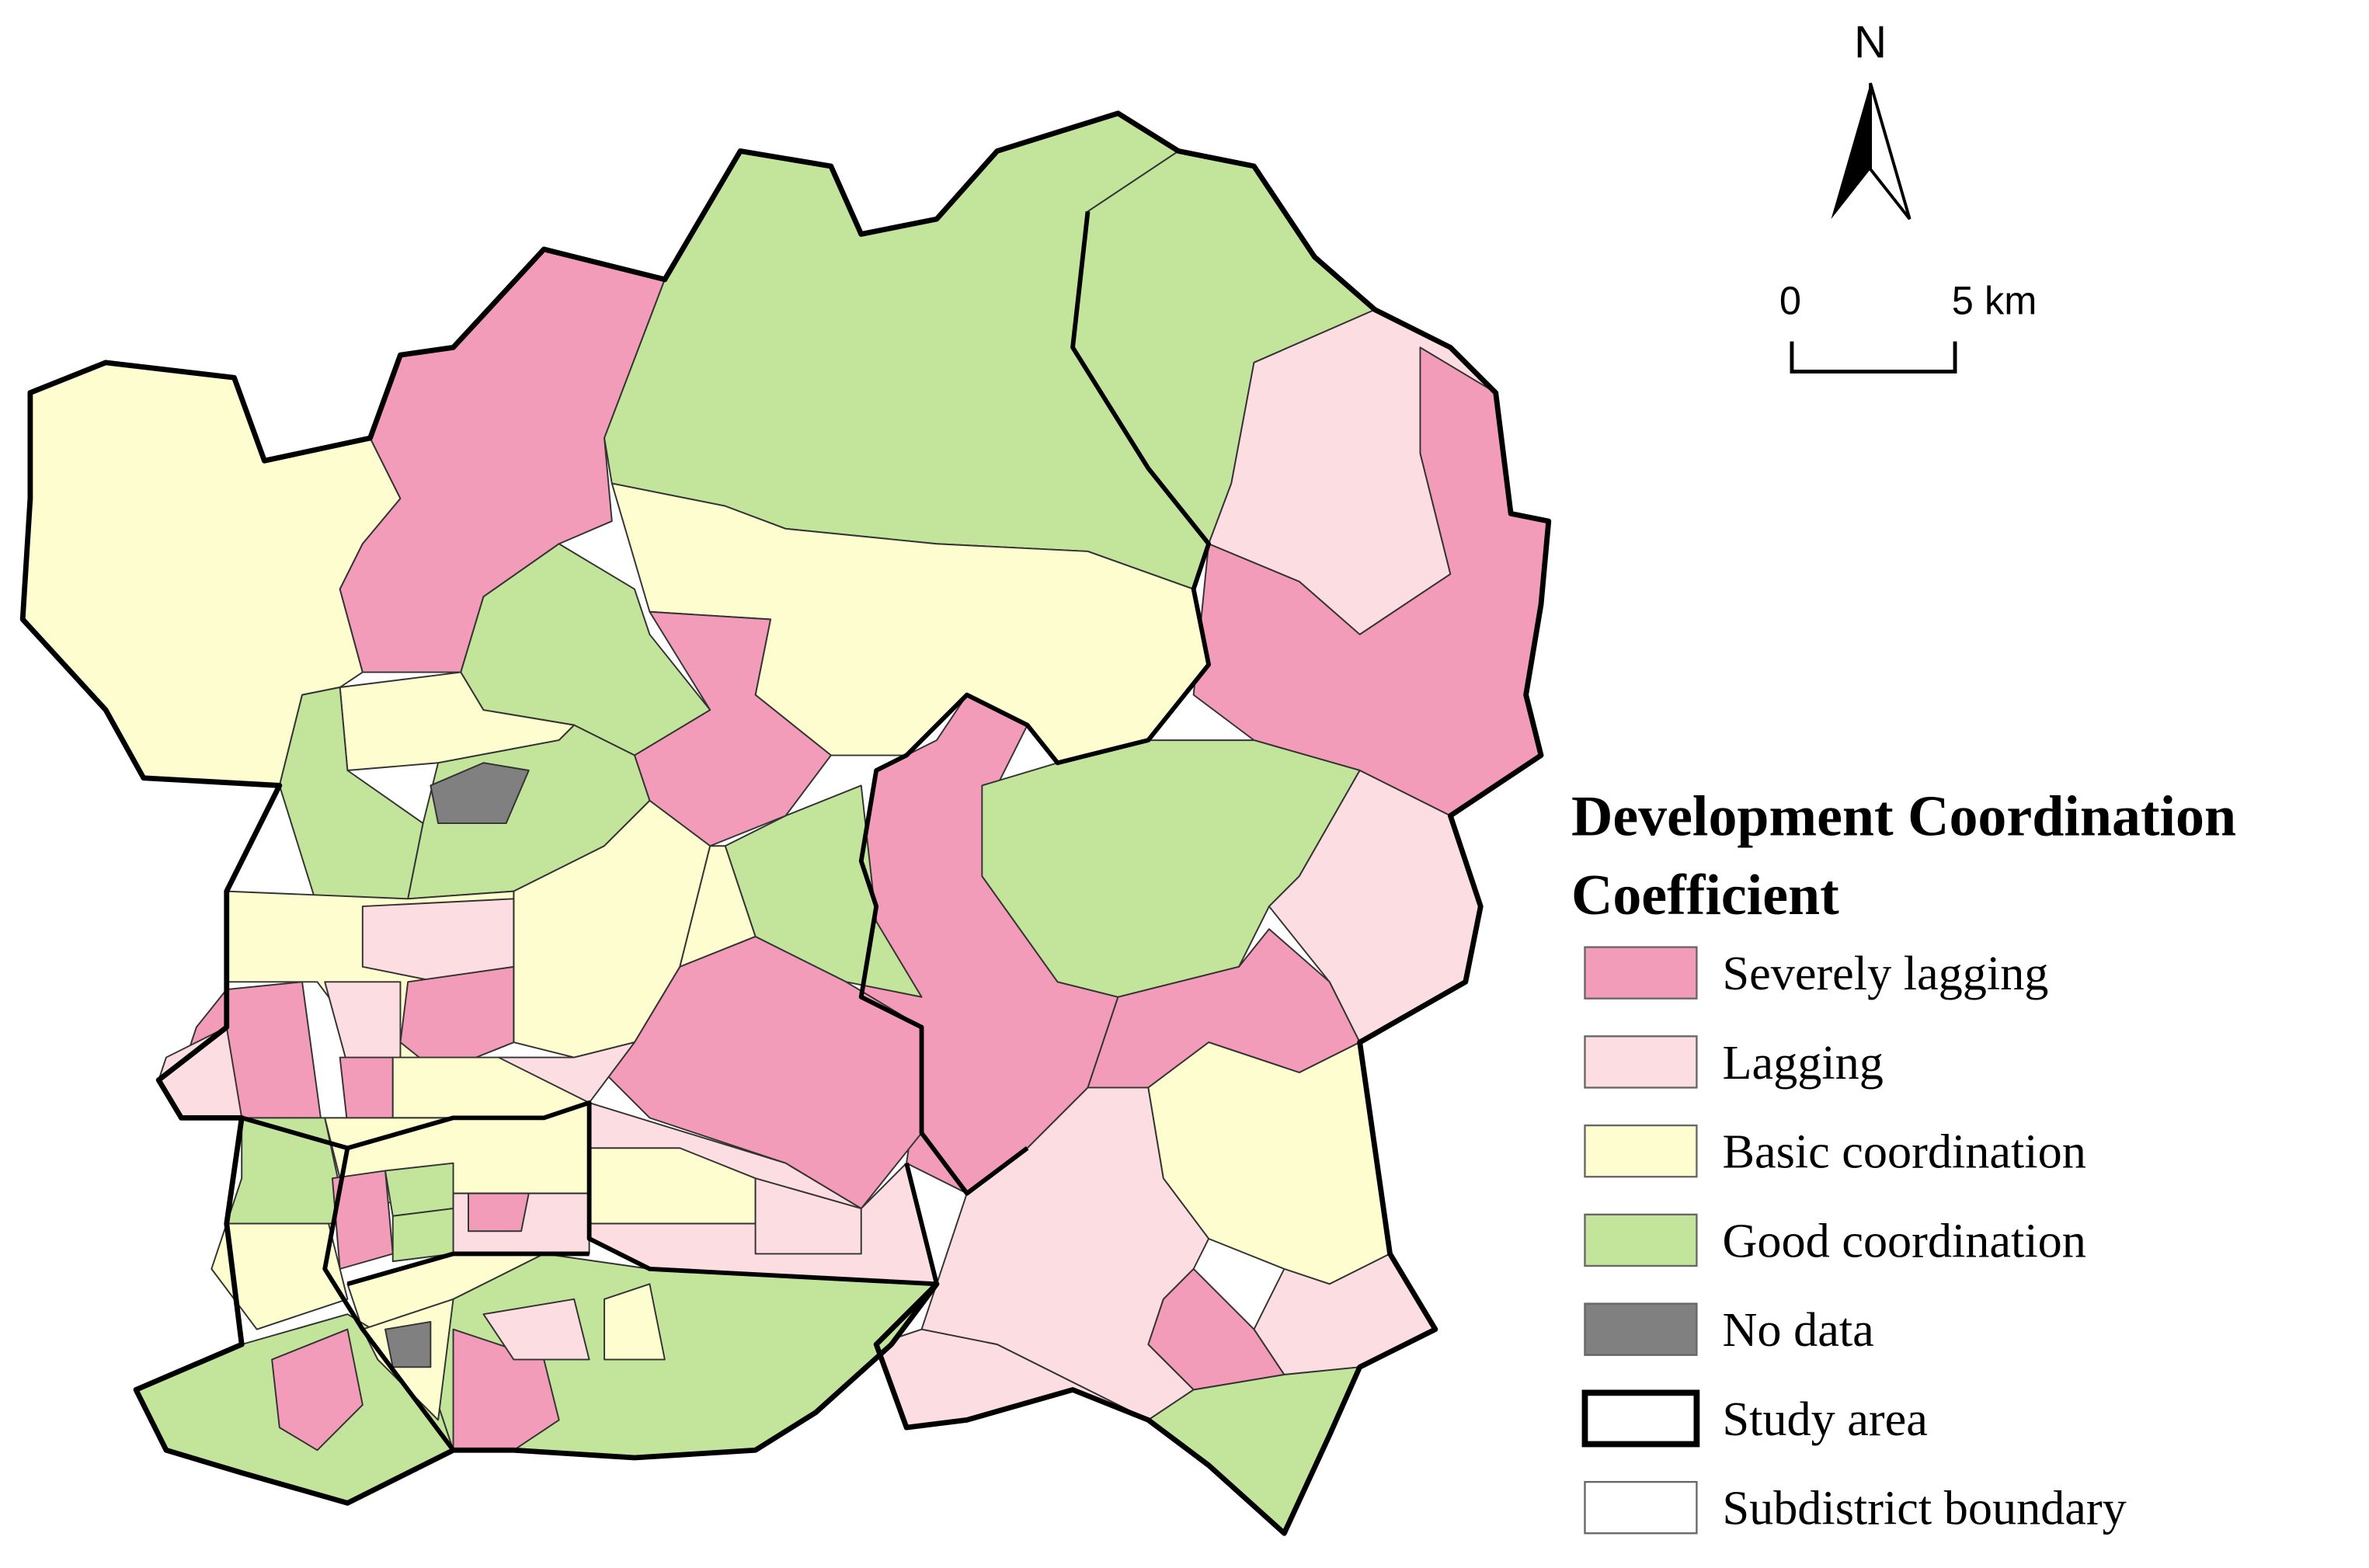 This screenshot has width=2369, height=1568. Describe the element at coordinates (1790, 301) in the screenshot. I see `scale-start: 0` at that location.